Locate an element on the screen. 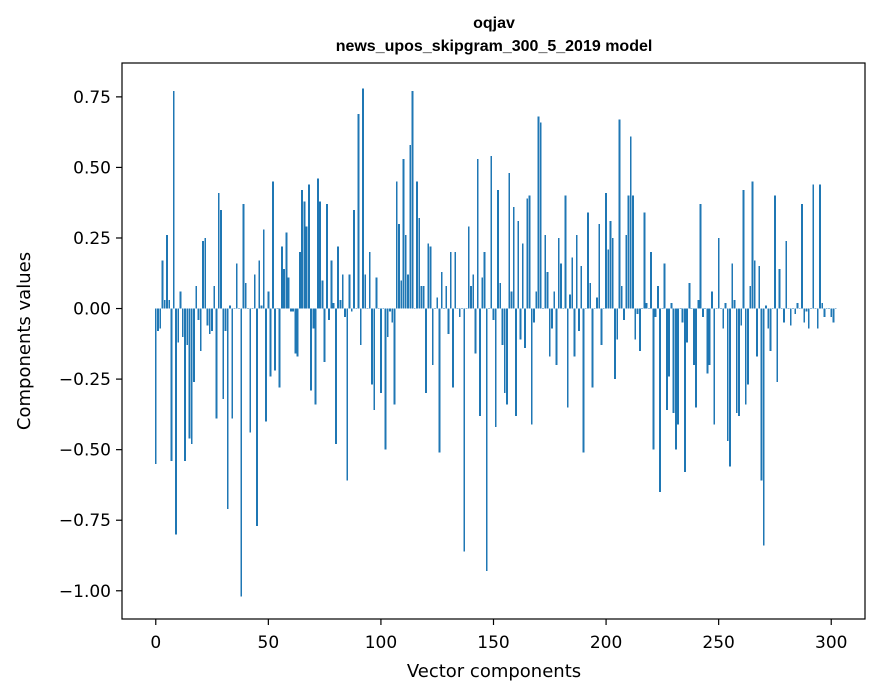  x-tick-label: 200 is located at coordinates (606, 643).